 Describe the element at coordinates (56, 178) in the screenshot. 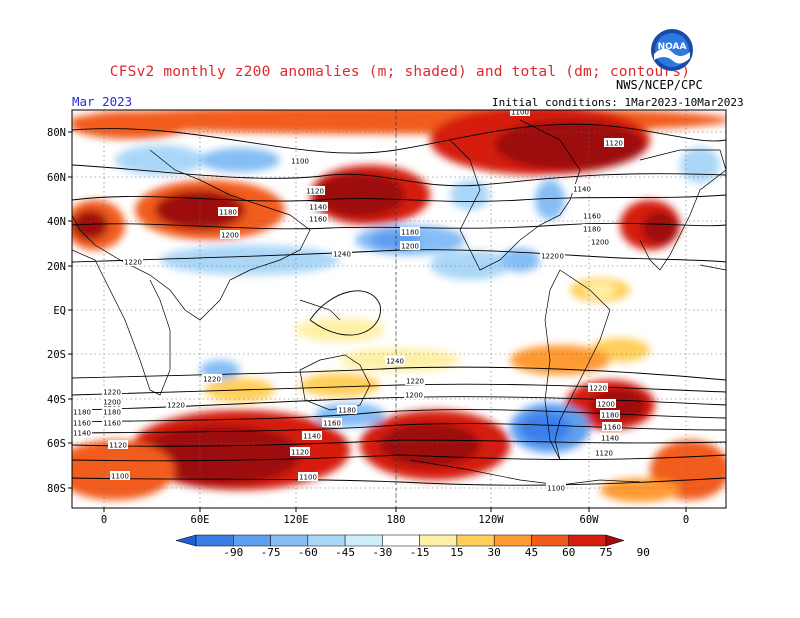

I see `latitude-label: 60N` at that location.